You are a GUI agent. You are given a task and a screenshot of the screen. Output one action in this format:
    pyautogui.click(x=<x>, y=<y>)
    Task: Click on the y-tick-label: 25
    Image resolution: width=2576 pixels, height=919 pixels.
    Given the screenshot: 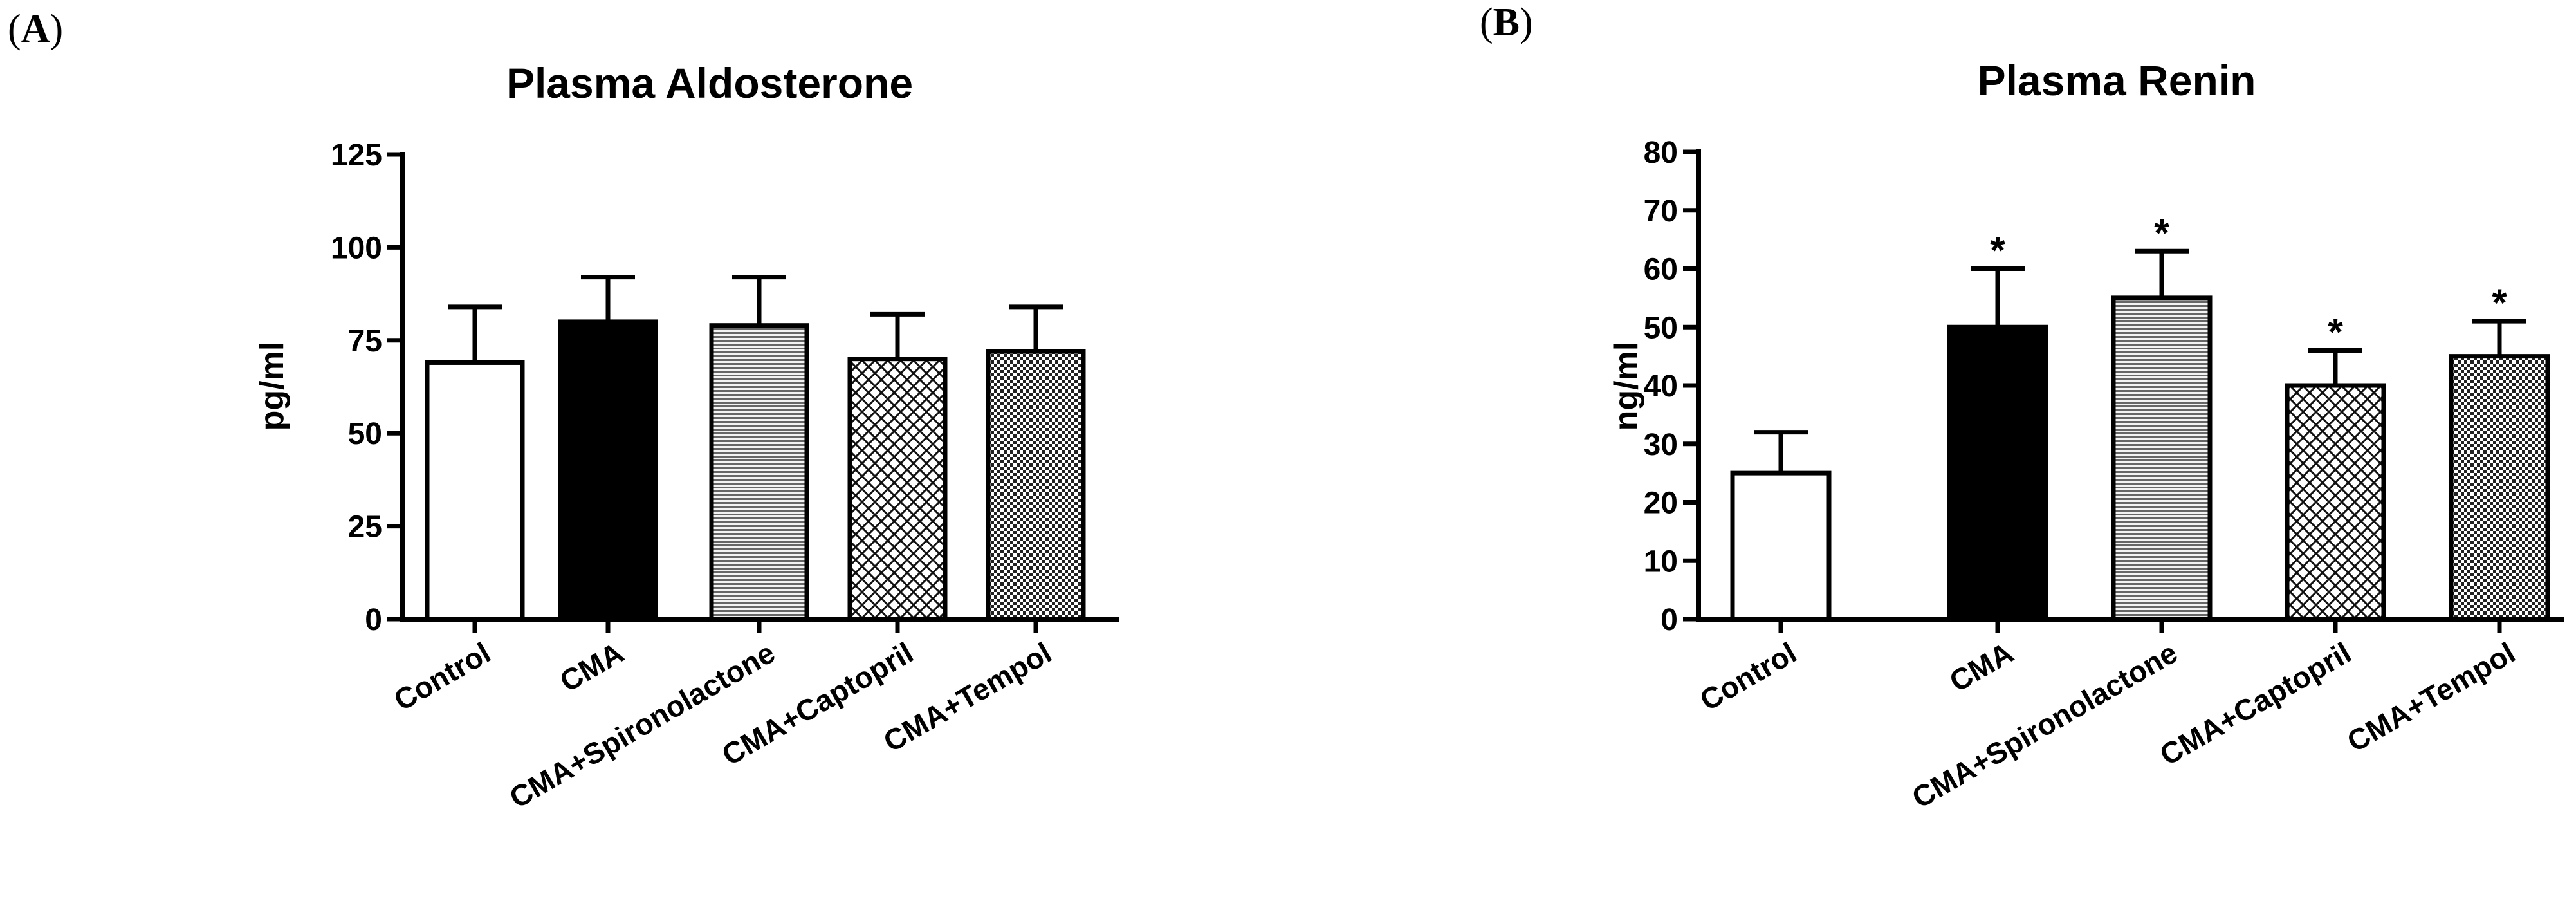 What is the action you would take?
    pyautogui.click(x=365, y=527)
    